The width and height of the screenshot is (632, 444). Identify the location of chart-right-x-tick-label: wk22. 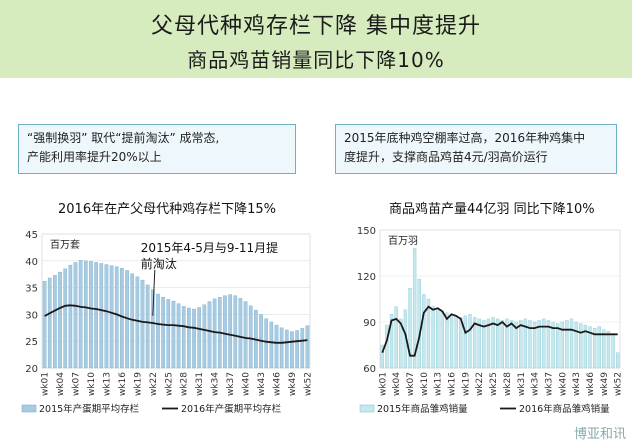
(480, 384).